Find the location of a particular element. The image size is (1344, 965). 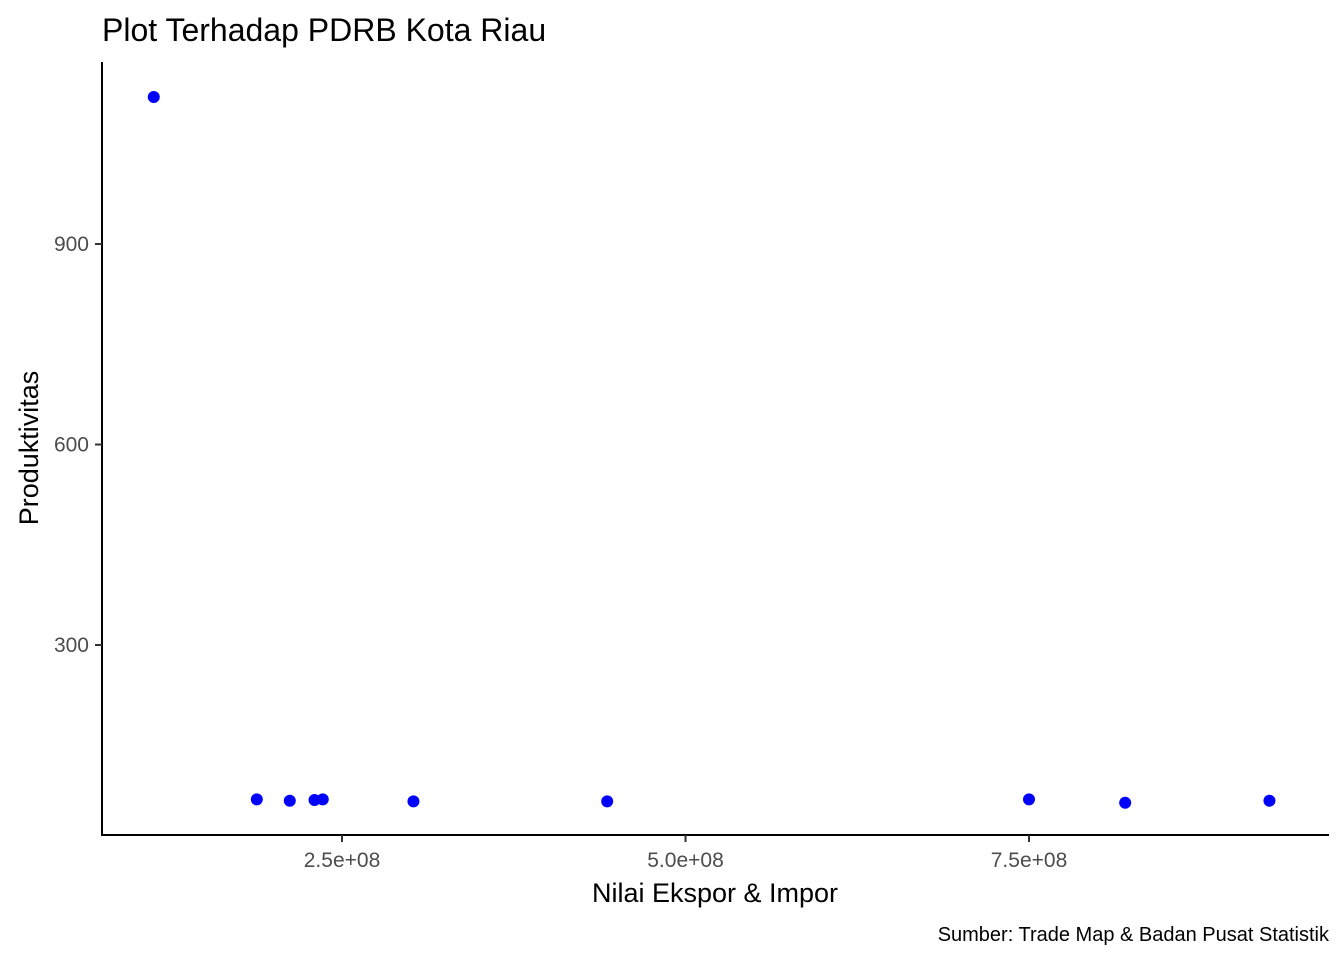

x-tick-label: 7.5e+08 is located at coordinates (1029, 860).